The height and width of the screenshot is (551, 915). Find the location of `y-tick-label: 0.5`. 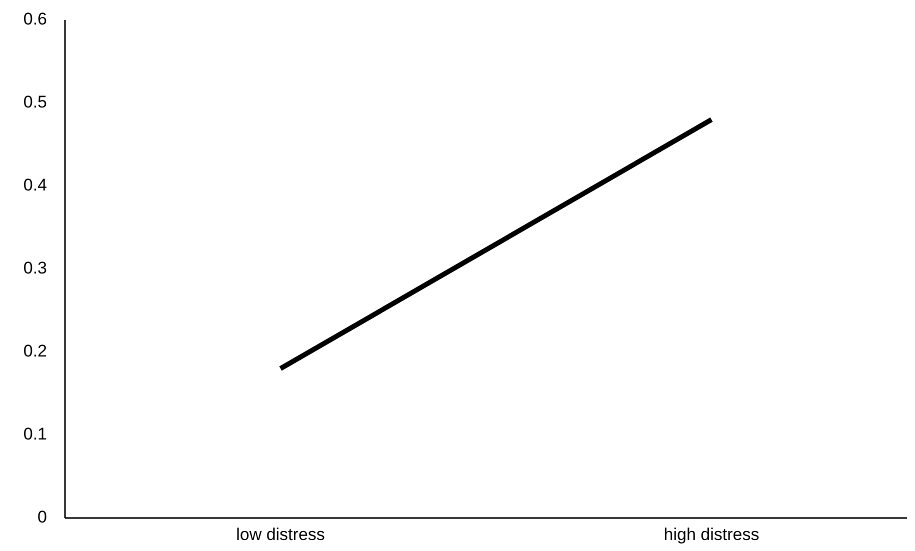

y-tick-label: 0.5 is located at coordinates (35, 102).